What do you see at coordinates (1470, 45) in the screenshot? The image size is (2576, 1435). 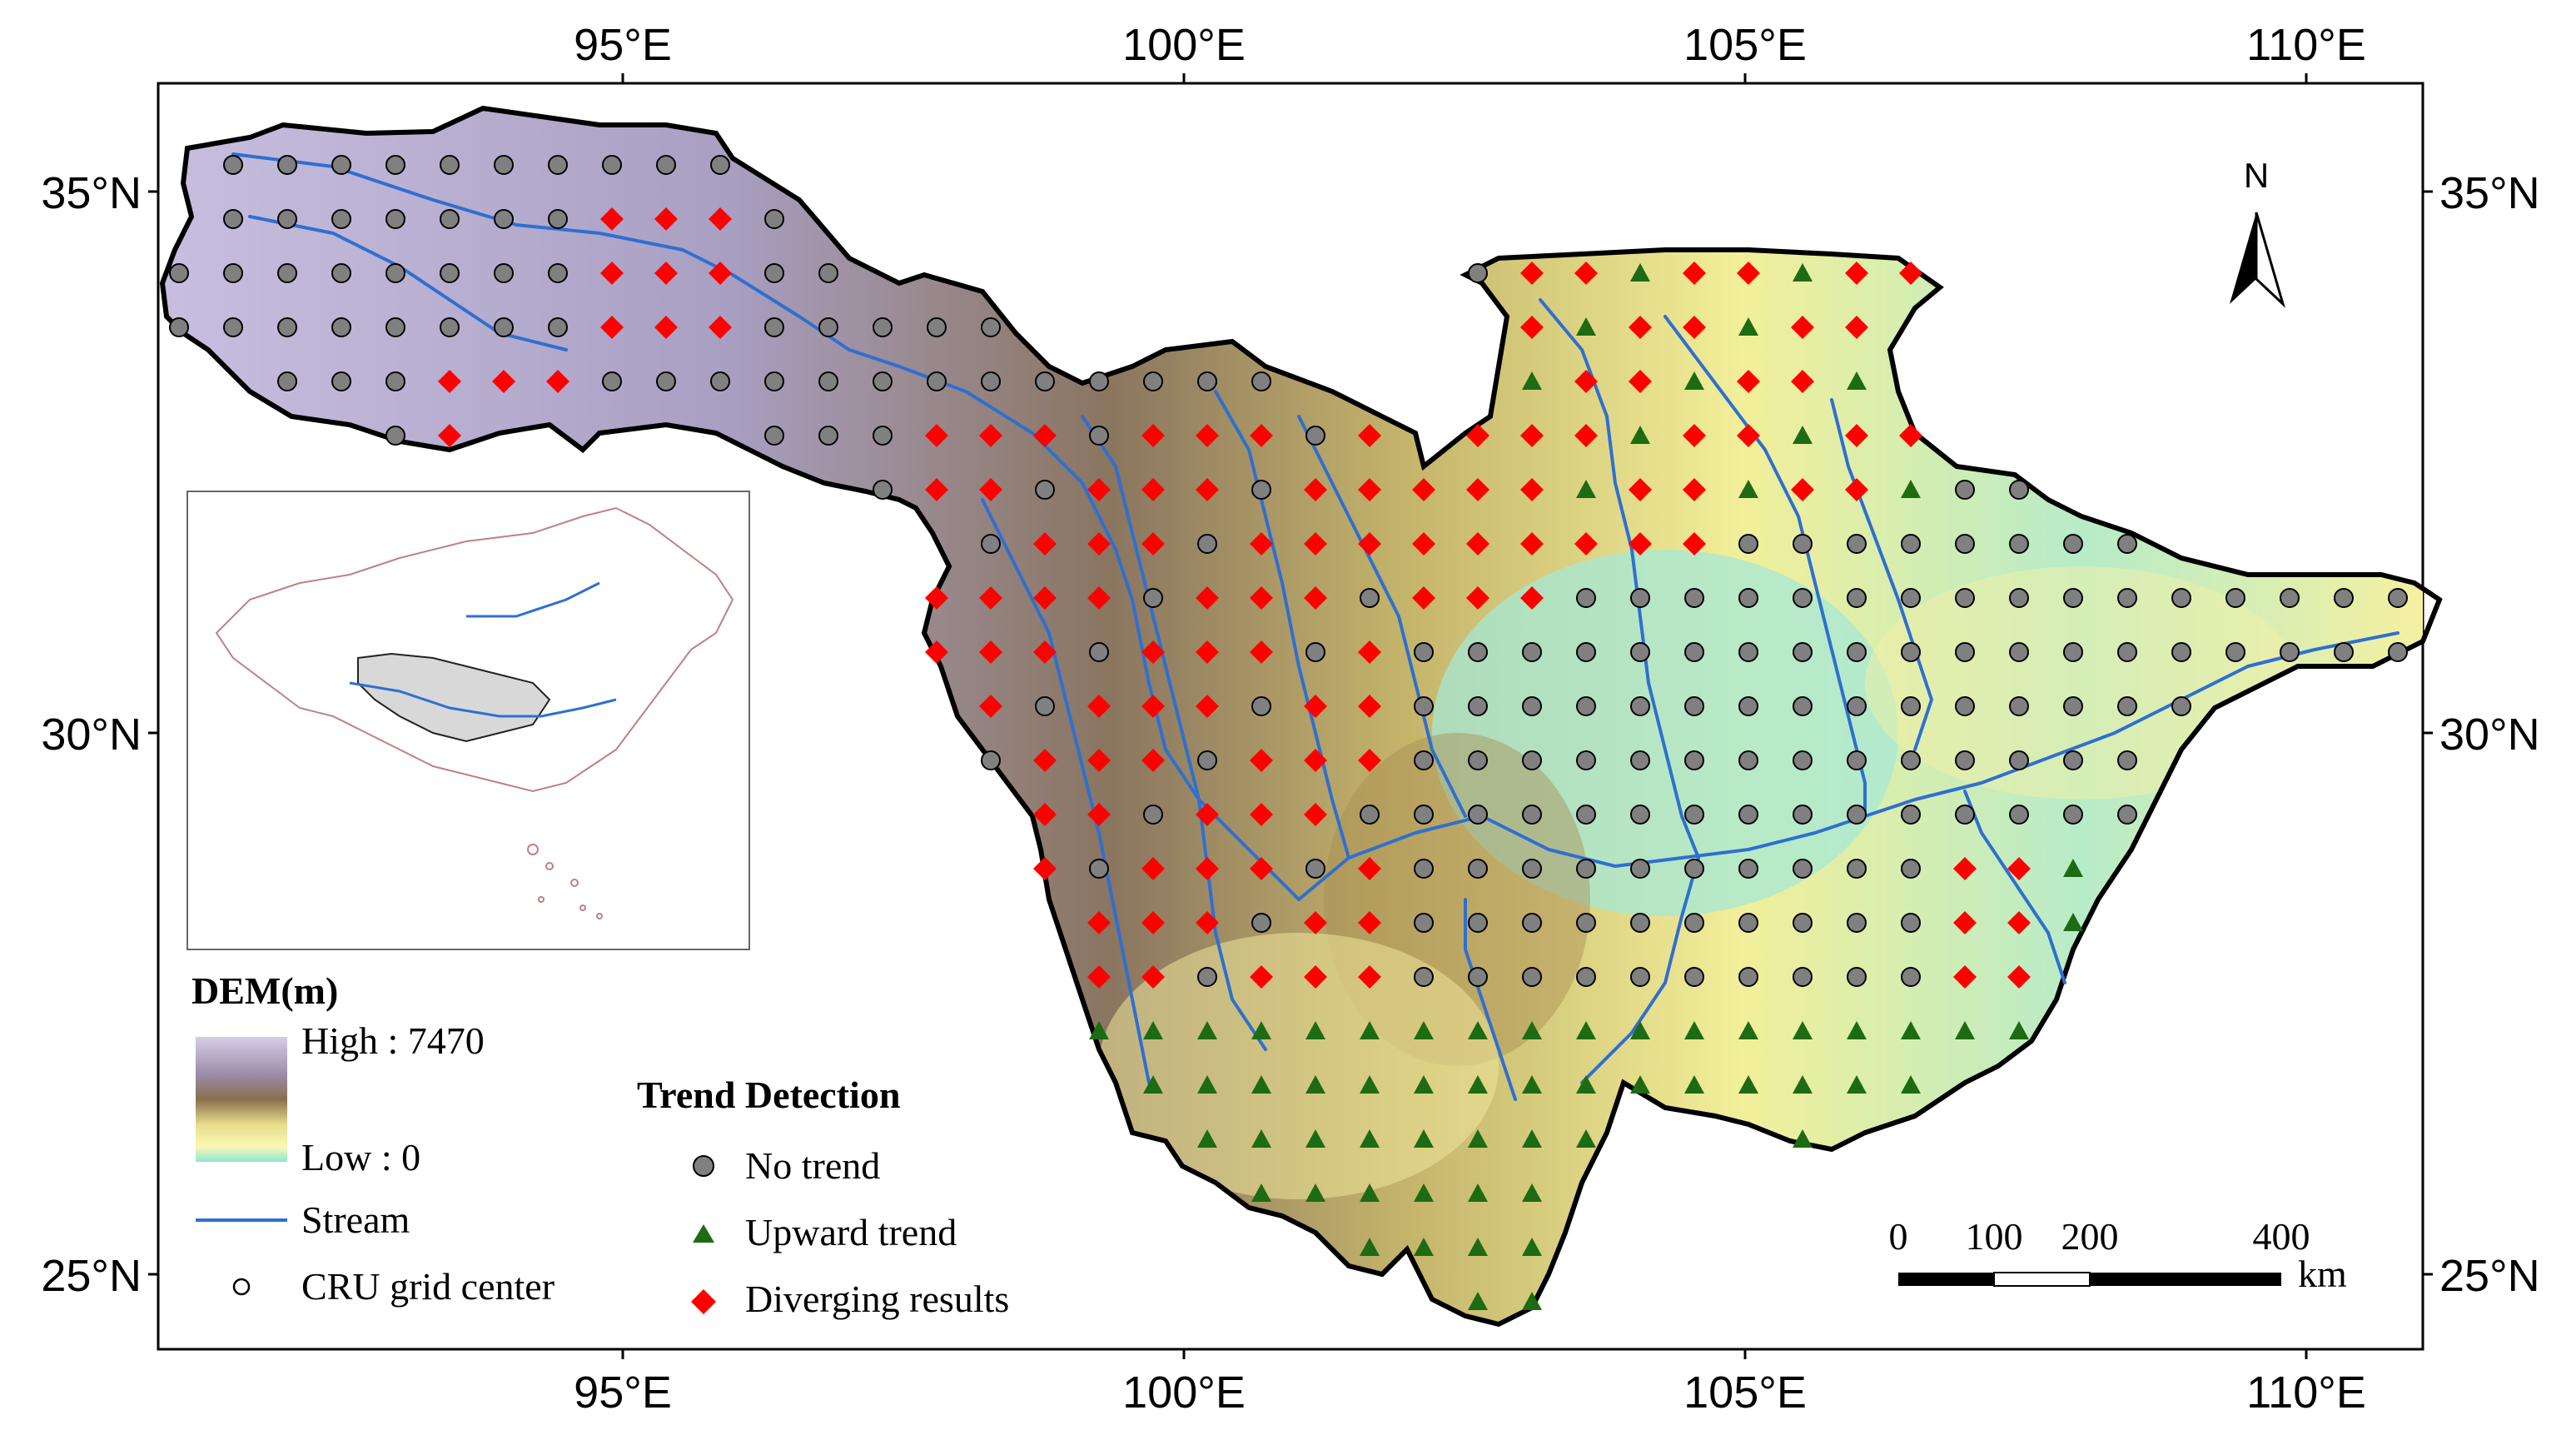 I see `lon-ticks-top: 95°E 100°E 105°E 110°E` at bounding box center [1470, 45].